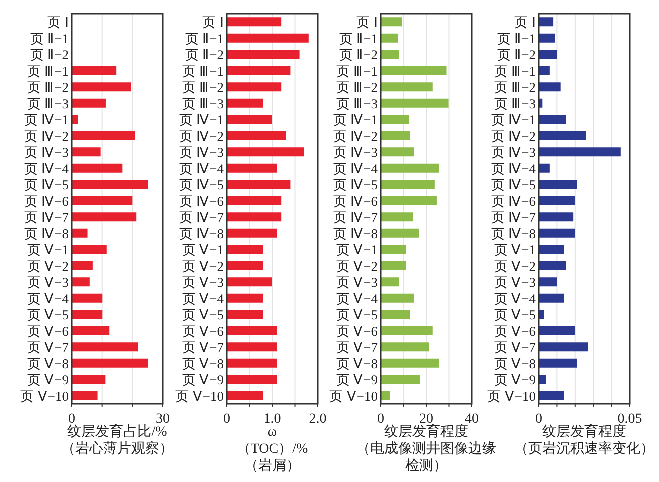 This screenshot has height=482, width=659. Describe the element at coordinates (515, 88) in the screenshot. I see `y-tick-label: 页 Ⅲ−2` at that location.